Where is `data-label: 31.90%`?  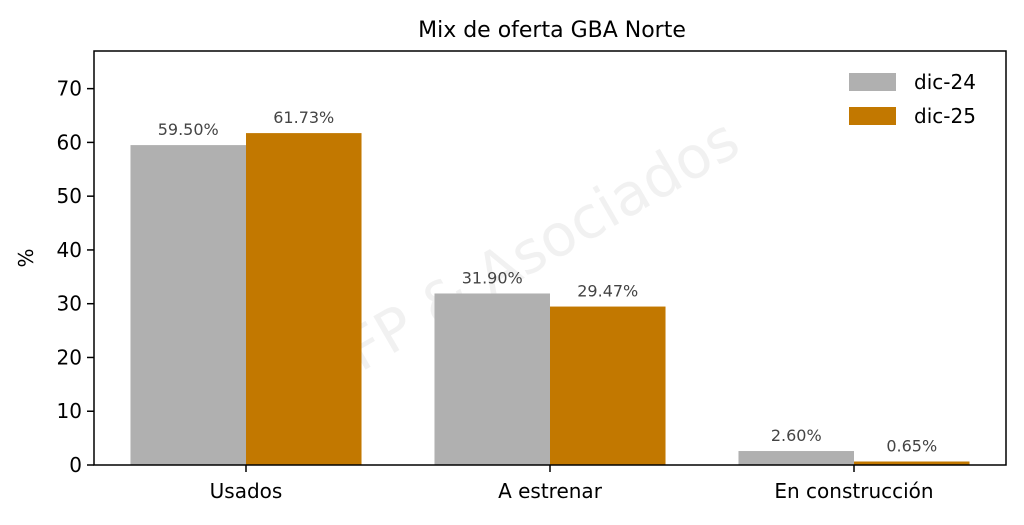 data-label: 31.90% is located at coordinates (492, 277).